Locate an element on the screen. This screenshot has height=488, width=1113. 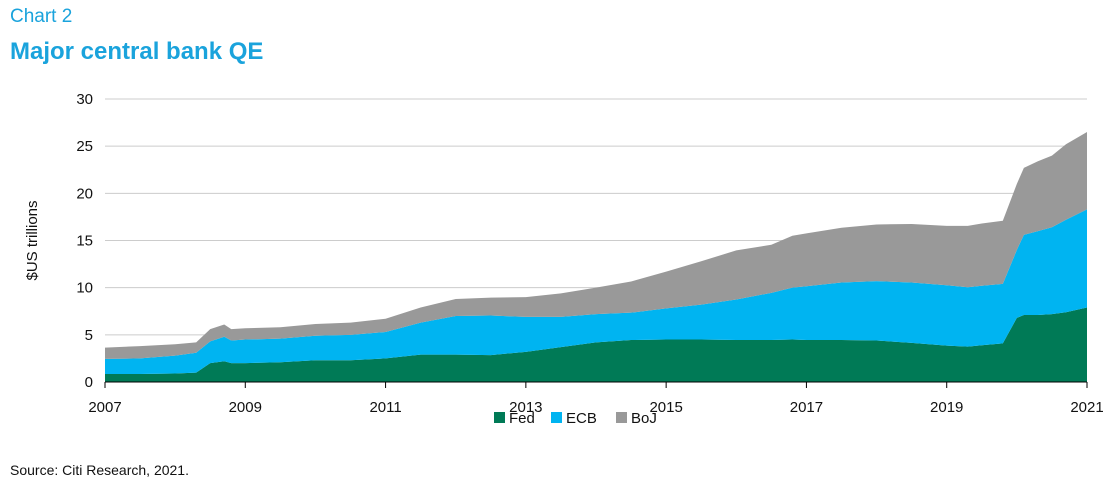
x-tick-label-2007: 2007 is located at coordinates (104, 407).